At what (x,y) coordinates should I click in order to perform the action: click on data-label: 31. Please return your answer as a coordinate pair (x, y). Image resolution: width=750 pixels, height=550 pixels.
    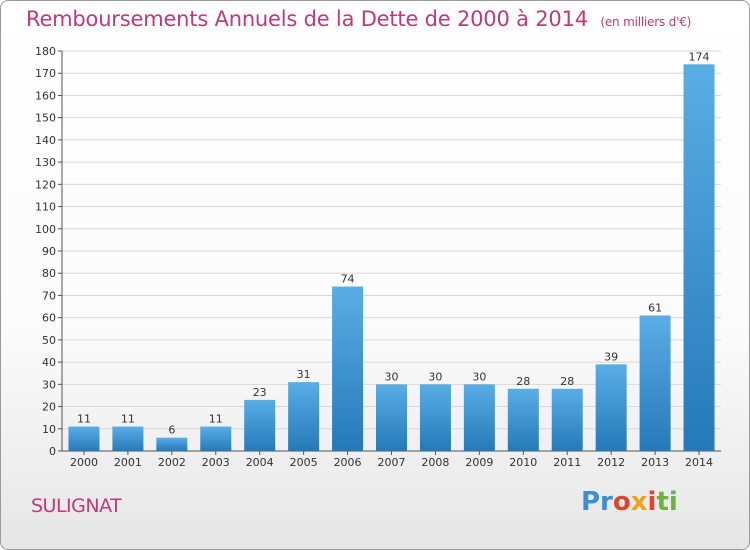
    Looking at the image, I should click on (304, 374).